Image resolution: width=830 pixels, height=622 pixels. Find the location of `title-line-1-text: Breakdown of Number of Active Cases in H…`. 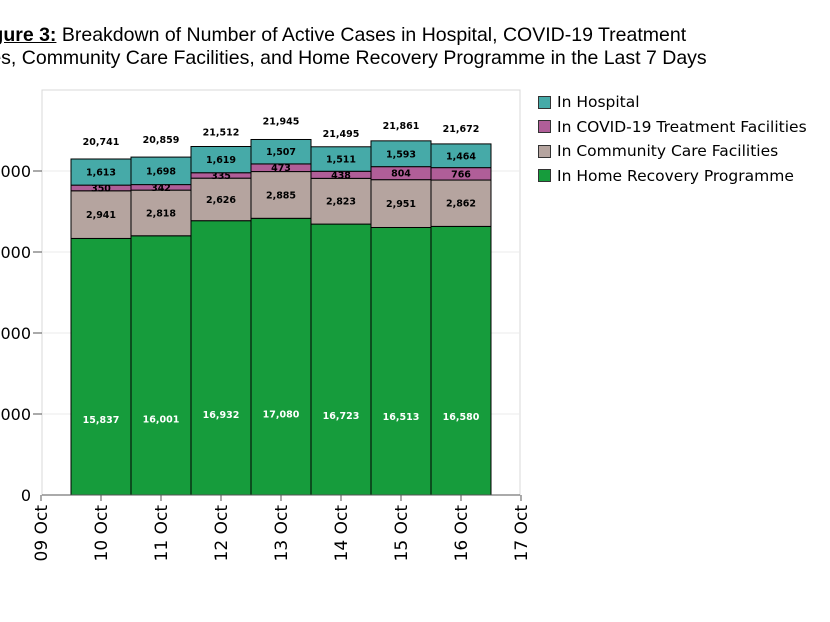

title-line-1-text: Breakdown of Number of Active Cases in H… is located at coordinates (371, 35).